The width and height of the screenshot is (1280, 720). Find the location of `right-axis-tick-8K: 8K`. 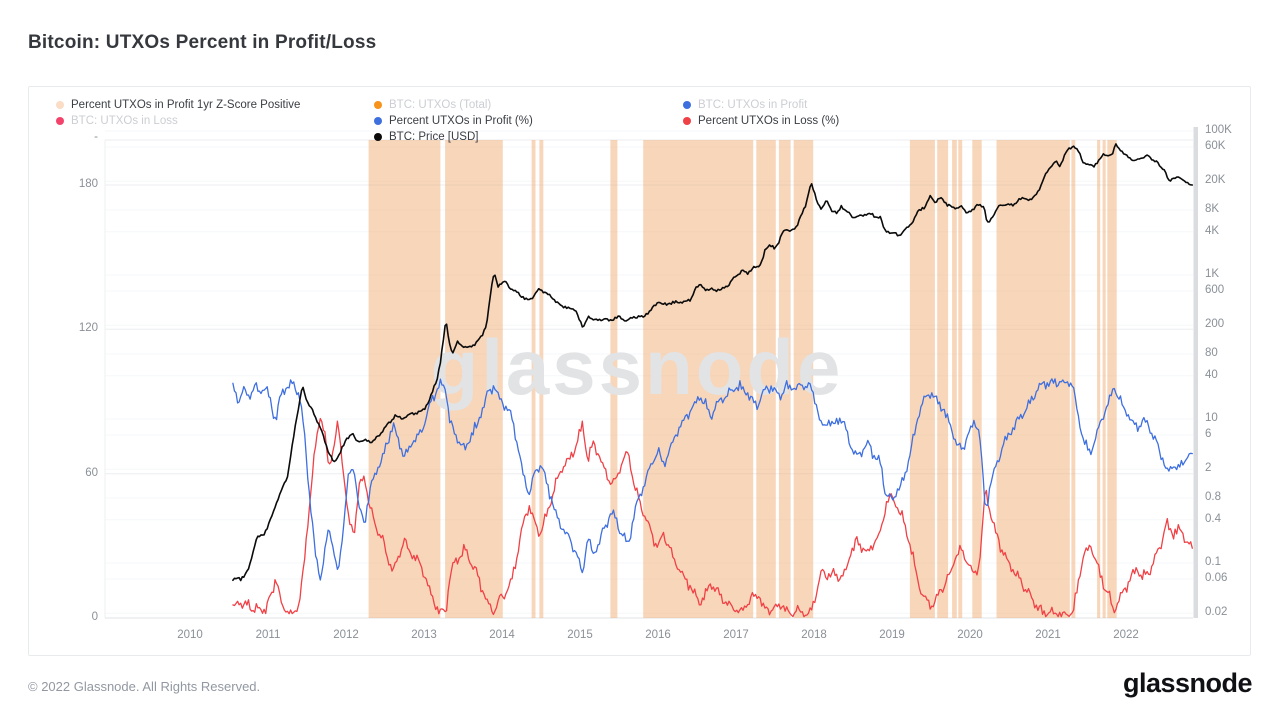

right-axis-tick-8K: 8K is located at coordinates (1212, 209).